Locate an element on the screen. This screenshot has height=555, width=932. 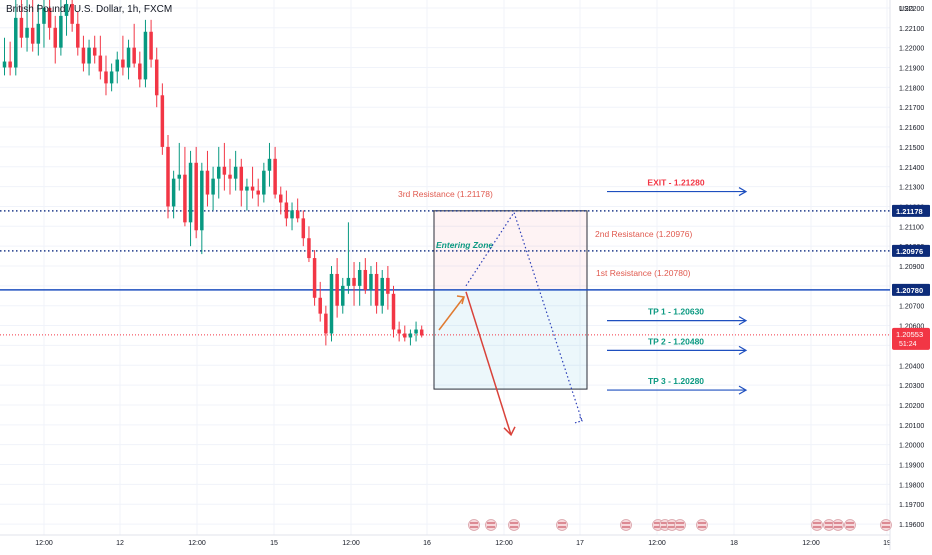
y-tick-label: 1.21500 is located at coordinates (911, 148).